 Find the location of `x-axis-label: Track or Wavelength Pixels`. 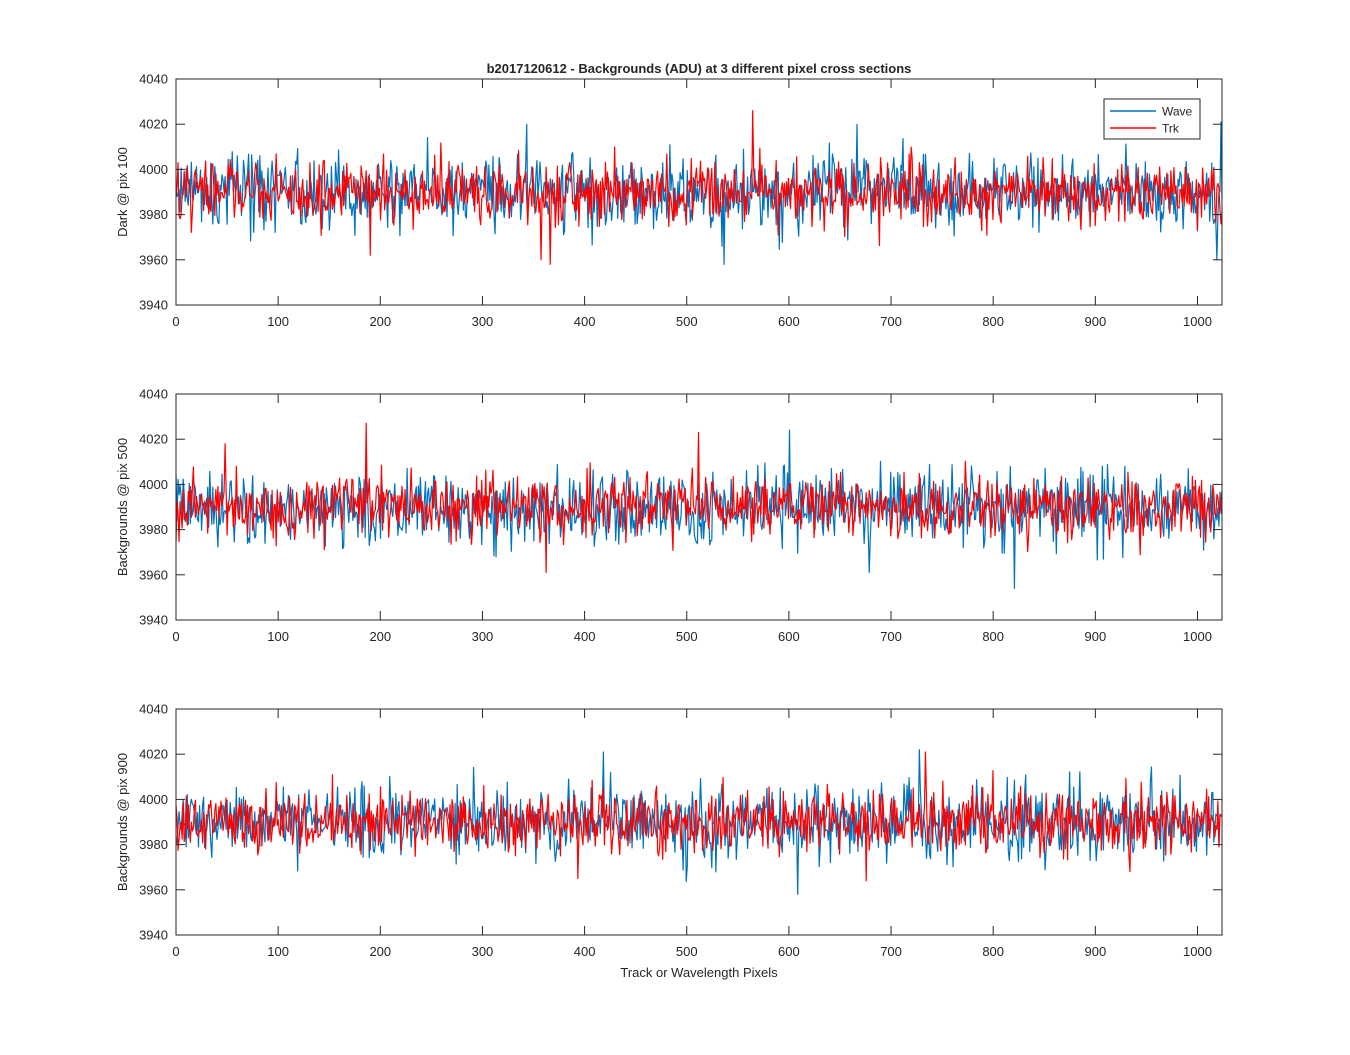

x-axis-label: Track or Wavelength Pixels is located at coordinates (699, 972).